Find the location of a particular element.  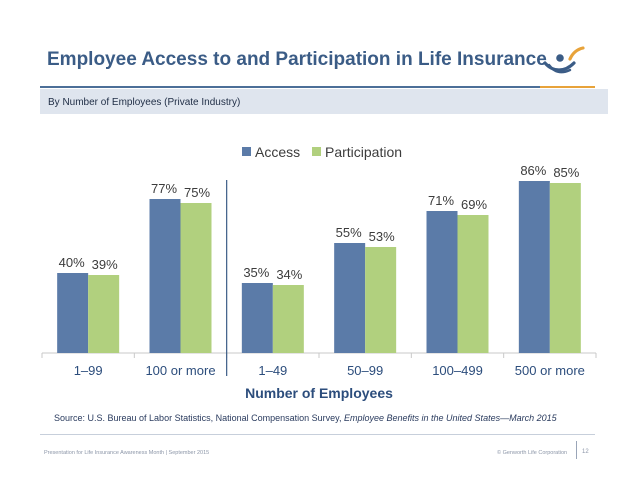

page-number: 12 is located at coordinates (585, 452).